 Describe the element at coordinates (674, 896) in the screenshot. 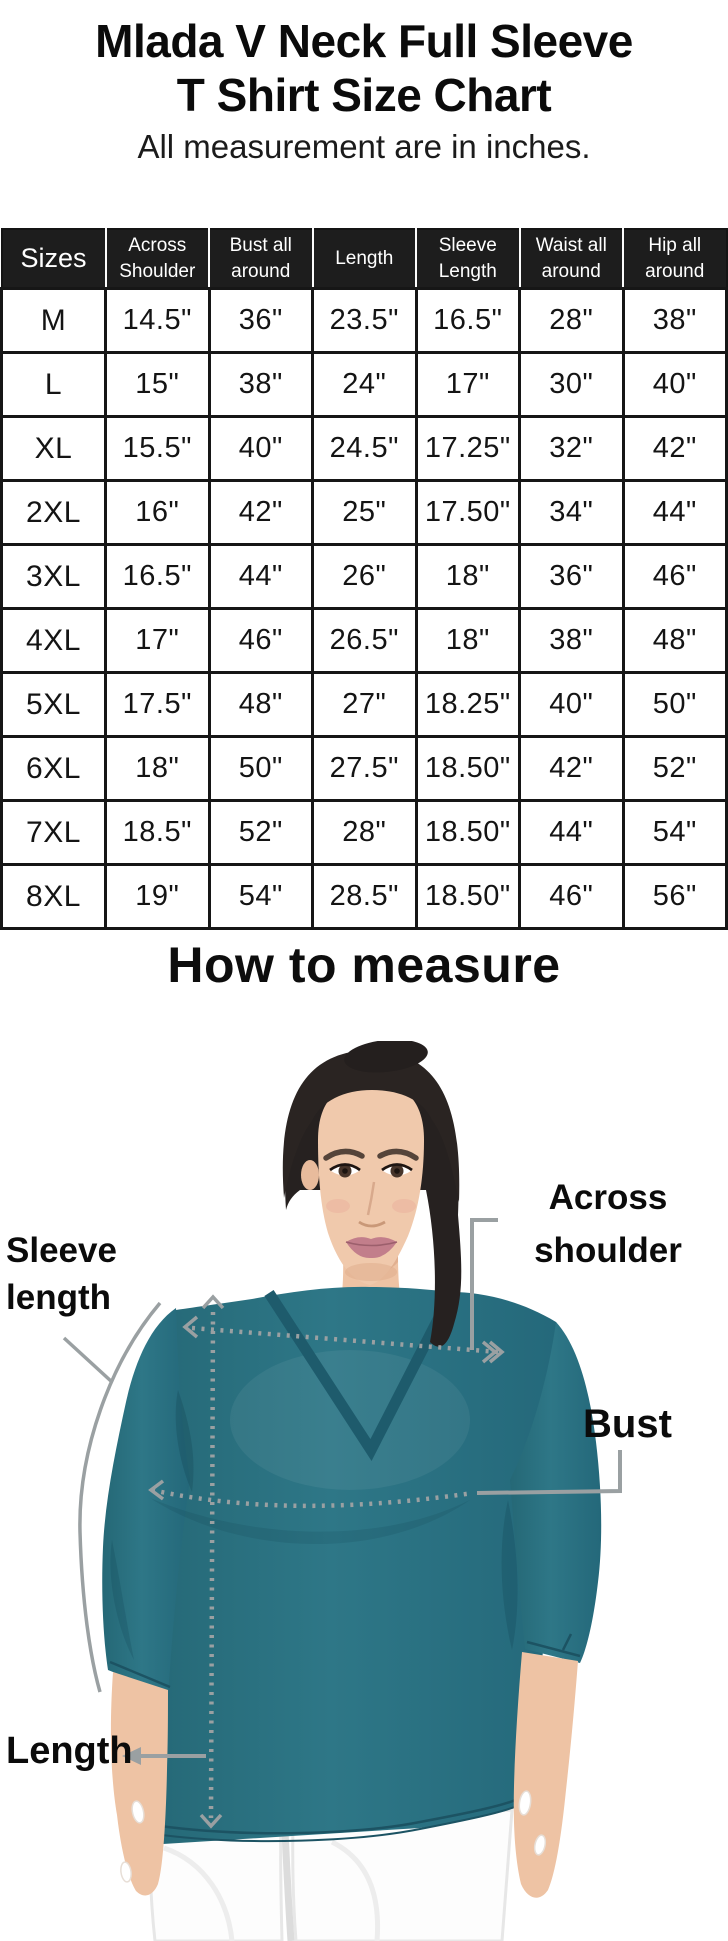

I see `measurement-cell: 56"` at that location.